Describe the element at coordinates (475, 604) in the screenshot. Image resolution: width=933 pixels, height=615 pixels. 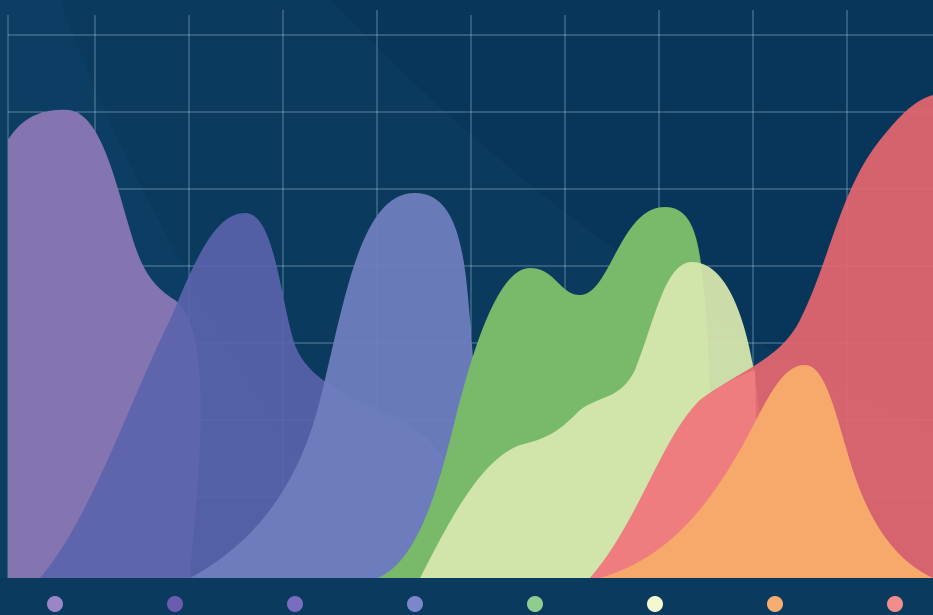
I see `legend-dots` at that location.